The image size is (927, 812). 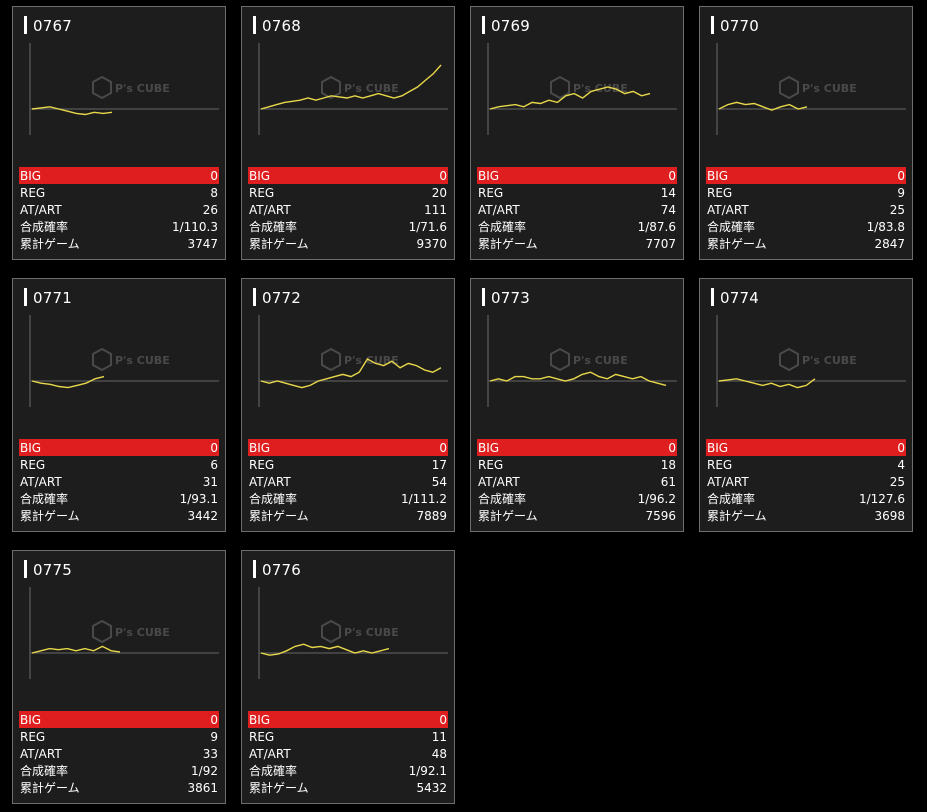 I want to click on stat-value: 54, so click(x=439, y=481).